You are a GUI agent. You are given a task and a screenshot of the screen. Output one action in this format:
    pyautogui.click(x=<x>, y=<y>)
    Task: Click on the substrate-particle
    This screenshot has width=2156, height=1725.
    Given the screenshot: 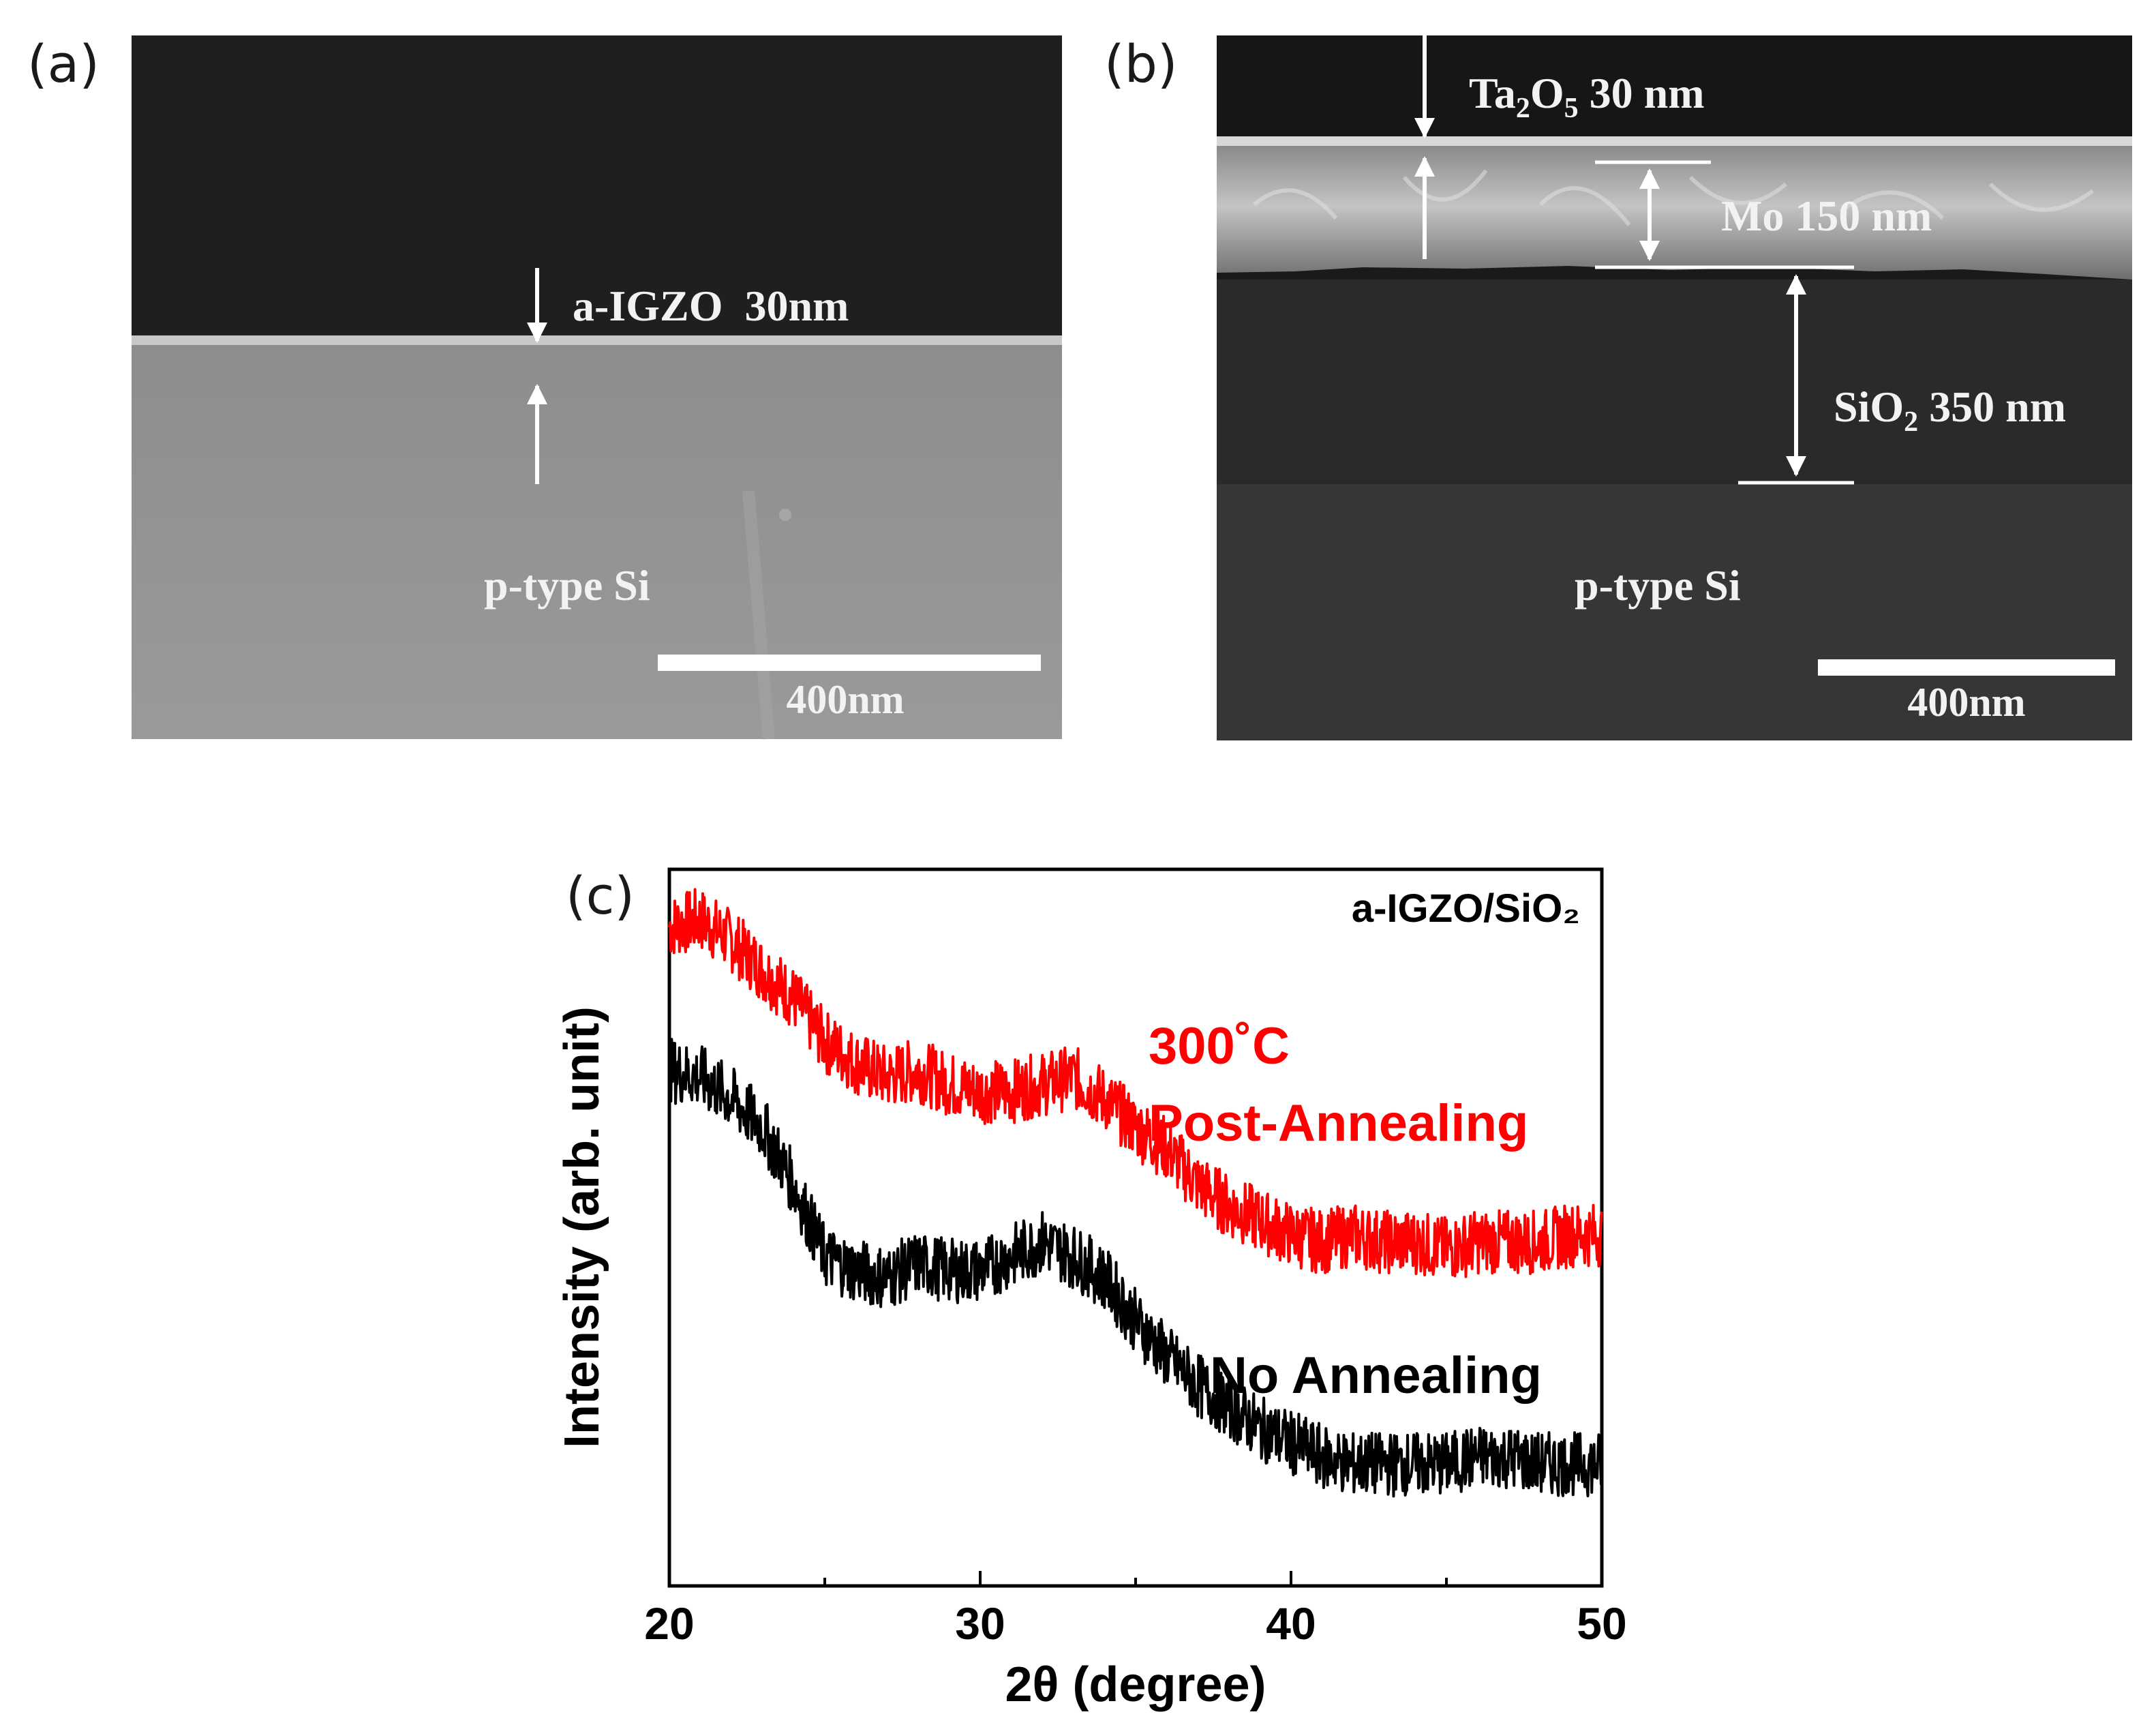 What is the action you would take?
    pyautogui.click(x=785, y=515)
    